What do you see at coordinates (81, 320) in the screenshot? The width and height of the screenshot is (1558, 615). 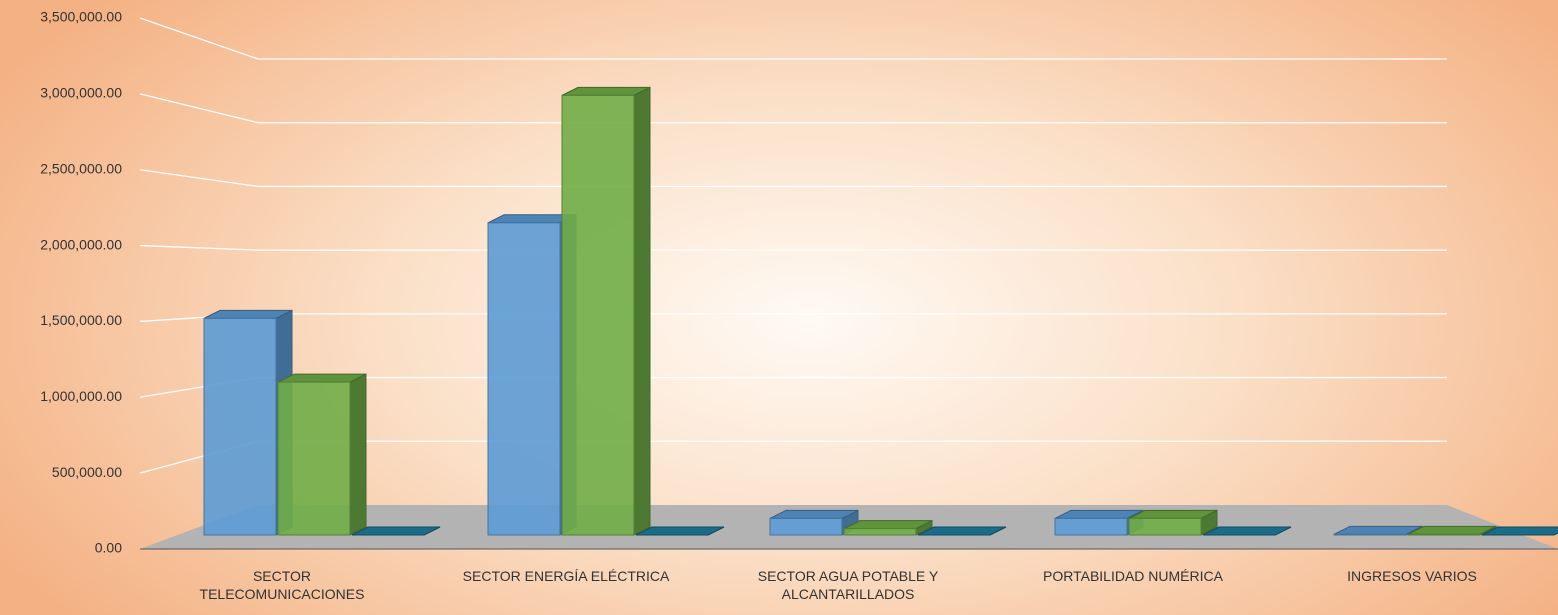 I see `y-tick-label: 1,500,000.00` at bounding box center [81, 320].